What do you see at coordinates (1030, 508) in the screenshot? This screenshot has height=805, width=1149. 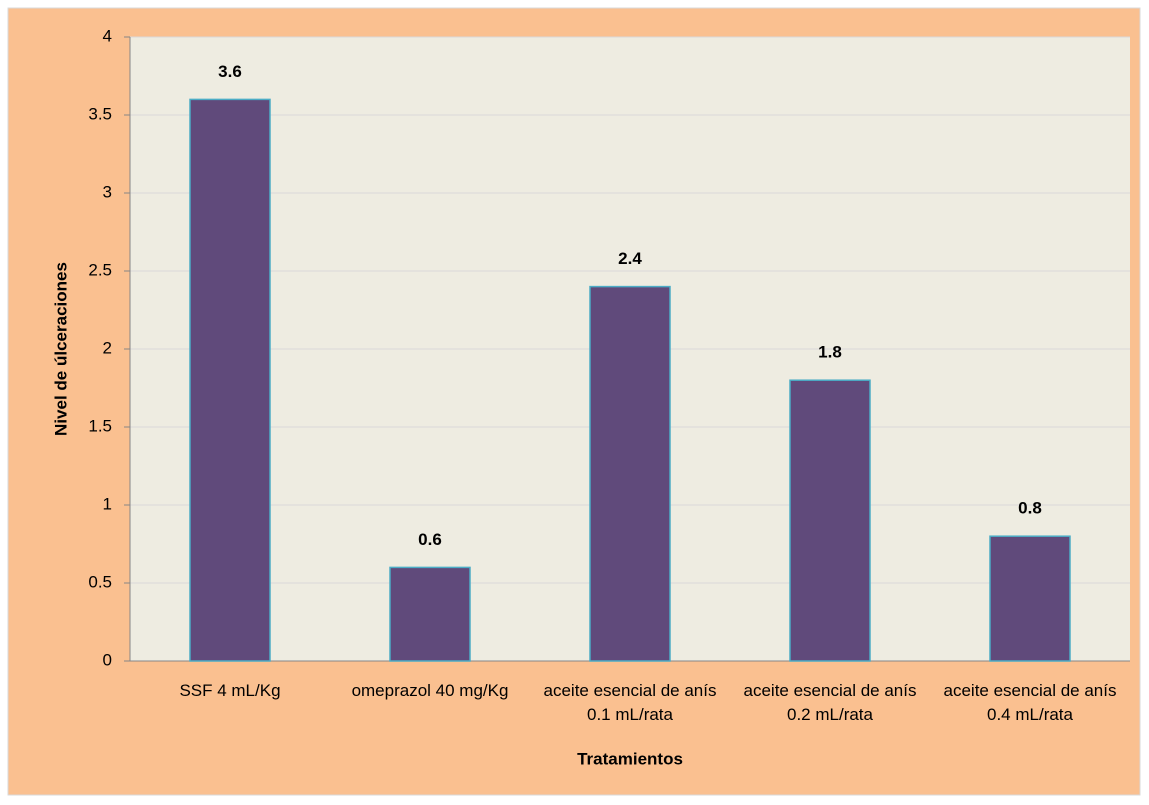 I see `data-label: 0.8` at bounding box center [1030, 508].